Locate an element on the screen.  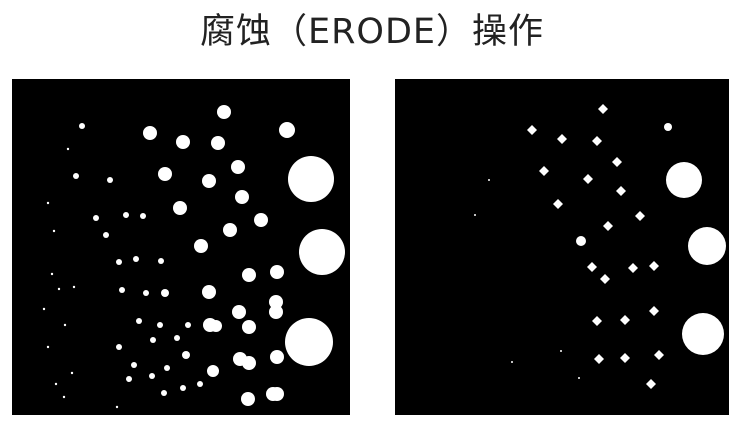
page-title: 腐蚀（ERODE）操作 is located at coordinates (372, 32).